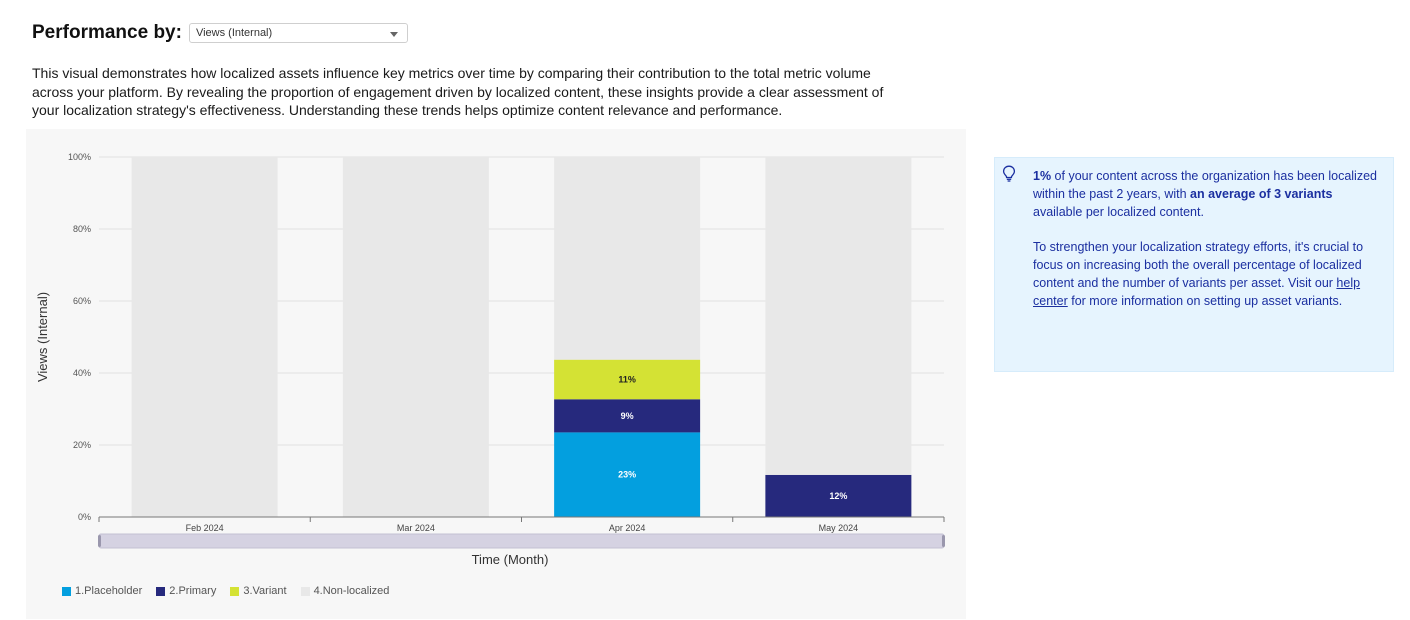 This screenshot has width=1410, height=620. What do you see at coordinates (351, 591) in the screenshot?
I see `legend-label: 4.Non-localized` at bounding box center [351, 591].